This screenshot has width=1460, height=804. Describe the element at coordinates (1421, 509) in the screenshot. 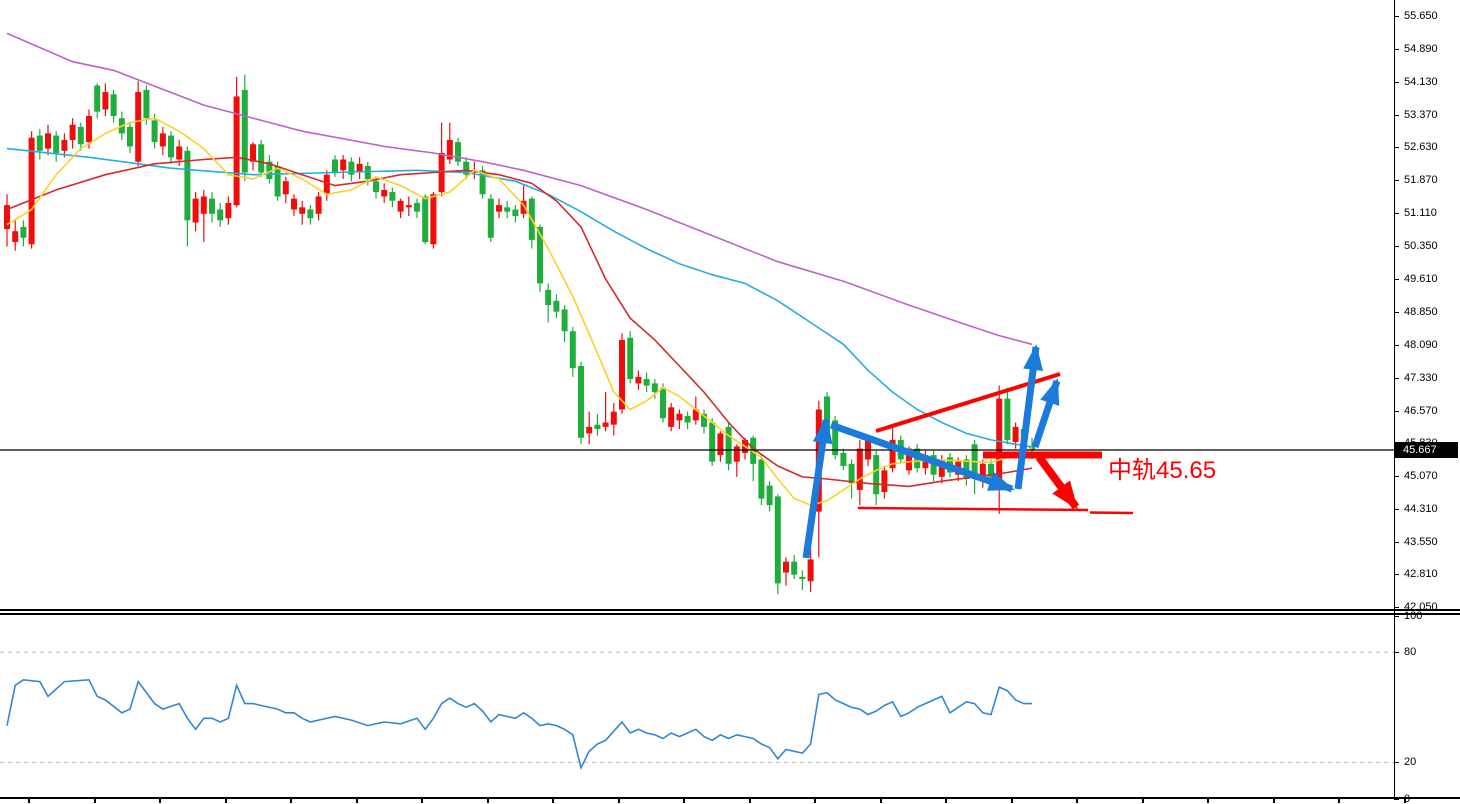

I see `price-axis-label: 44.310` at that location.